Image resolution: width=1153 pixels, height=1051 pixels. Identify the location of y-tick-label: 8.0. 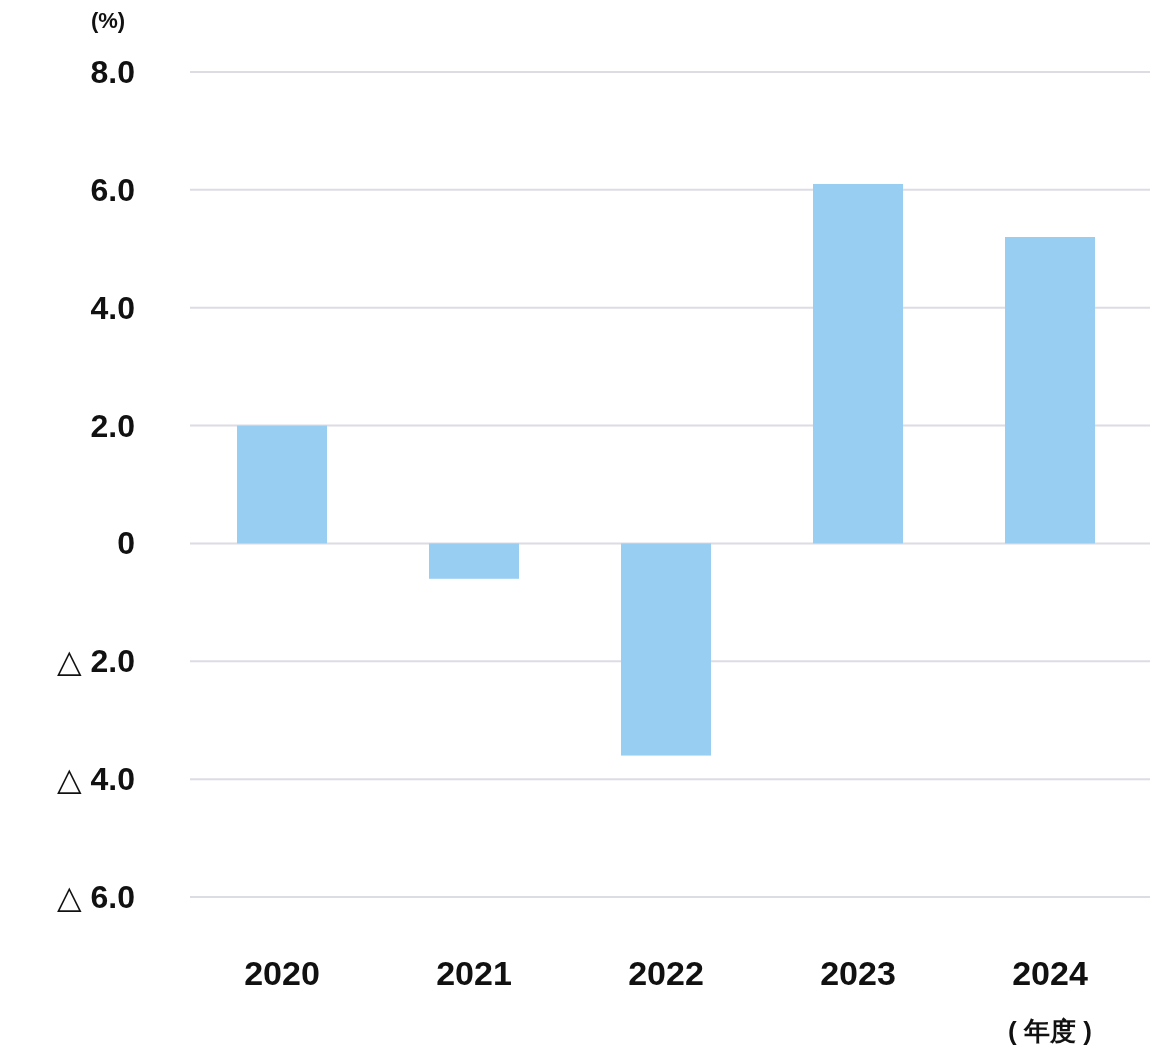
(112, 72).